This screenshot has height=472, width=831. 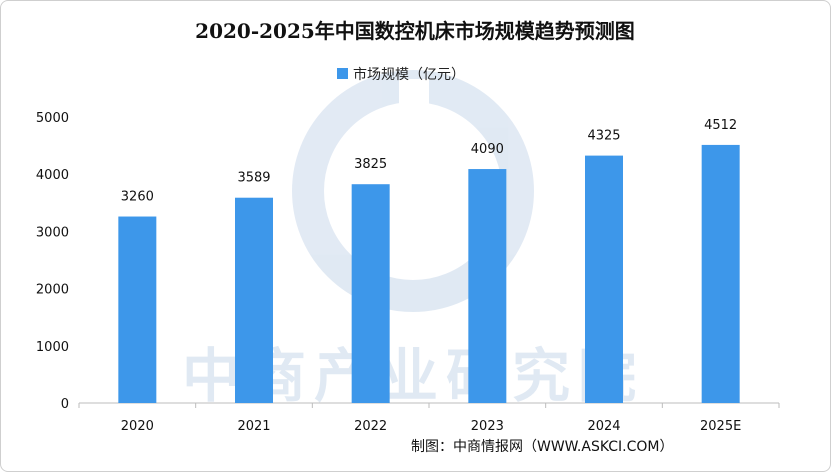 What do you see at coordinates (720, 125) in the screenshot?
I see `data-label: 4512` at bounding box center [720, 125].